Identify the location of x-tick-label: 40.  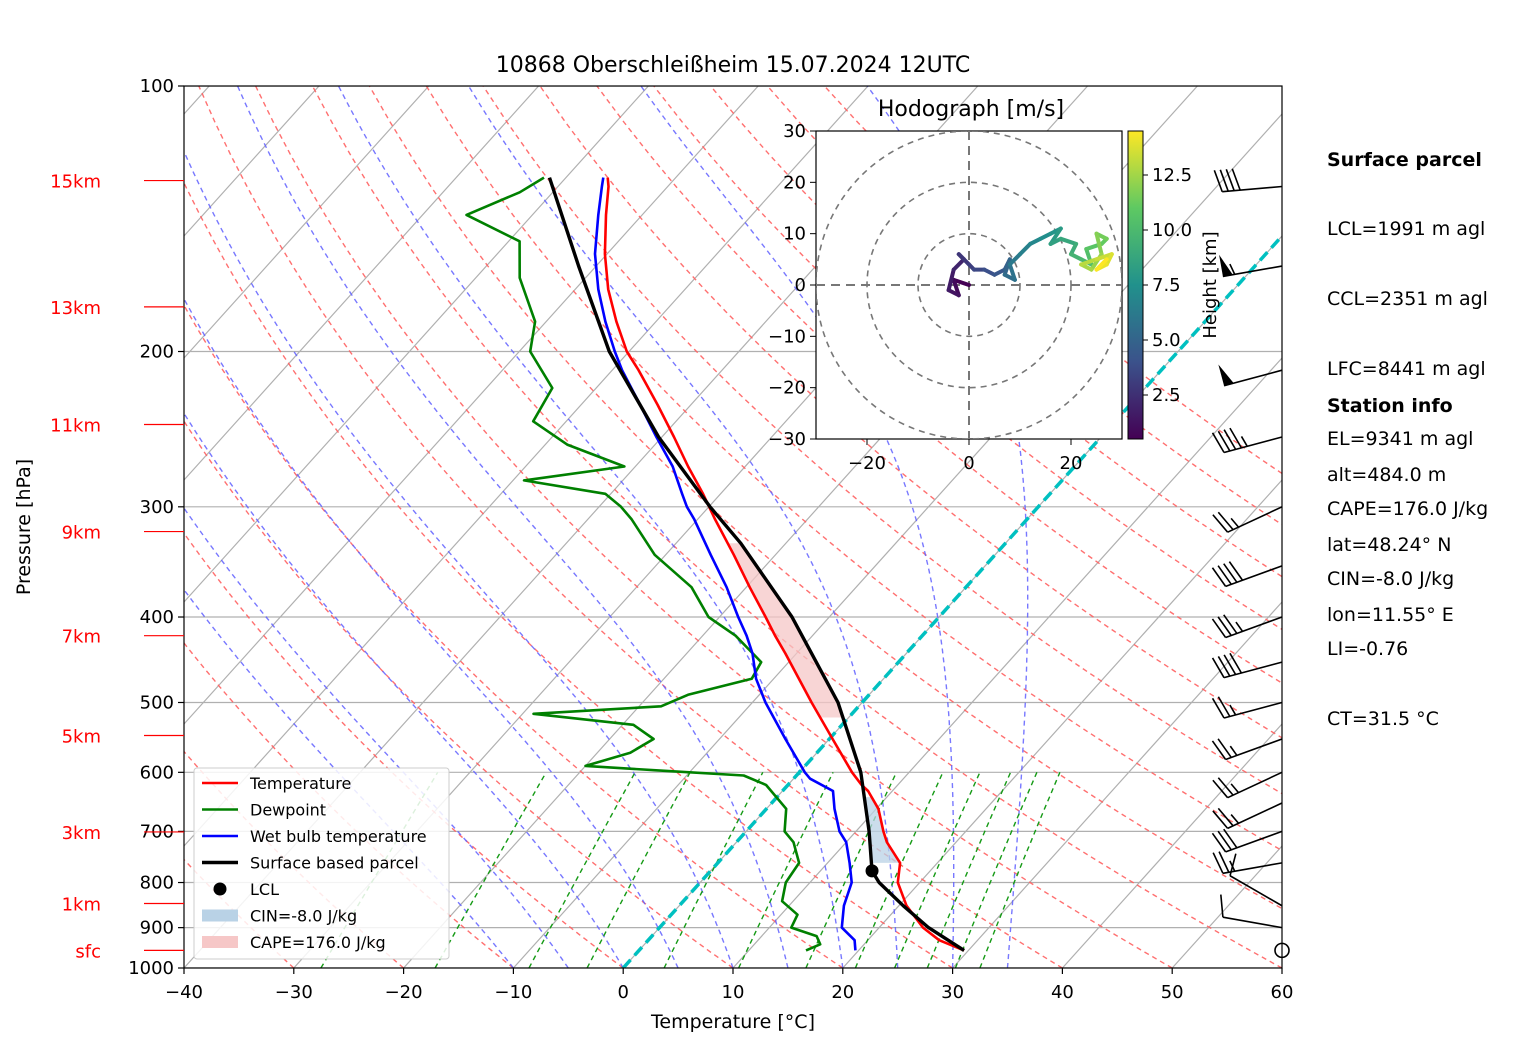
(1062, 992).